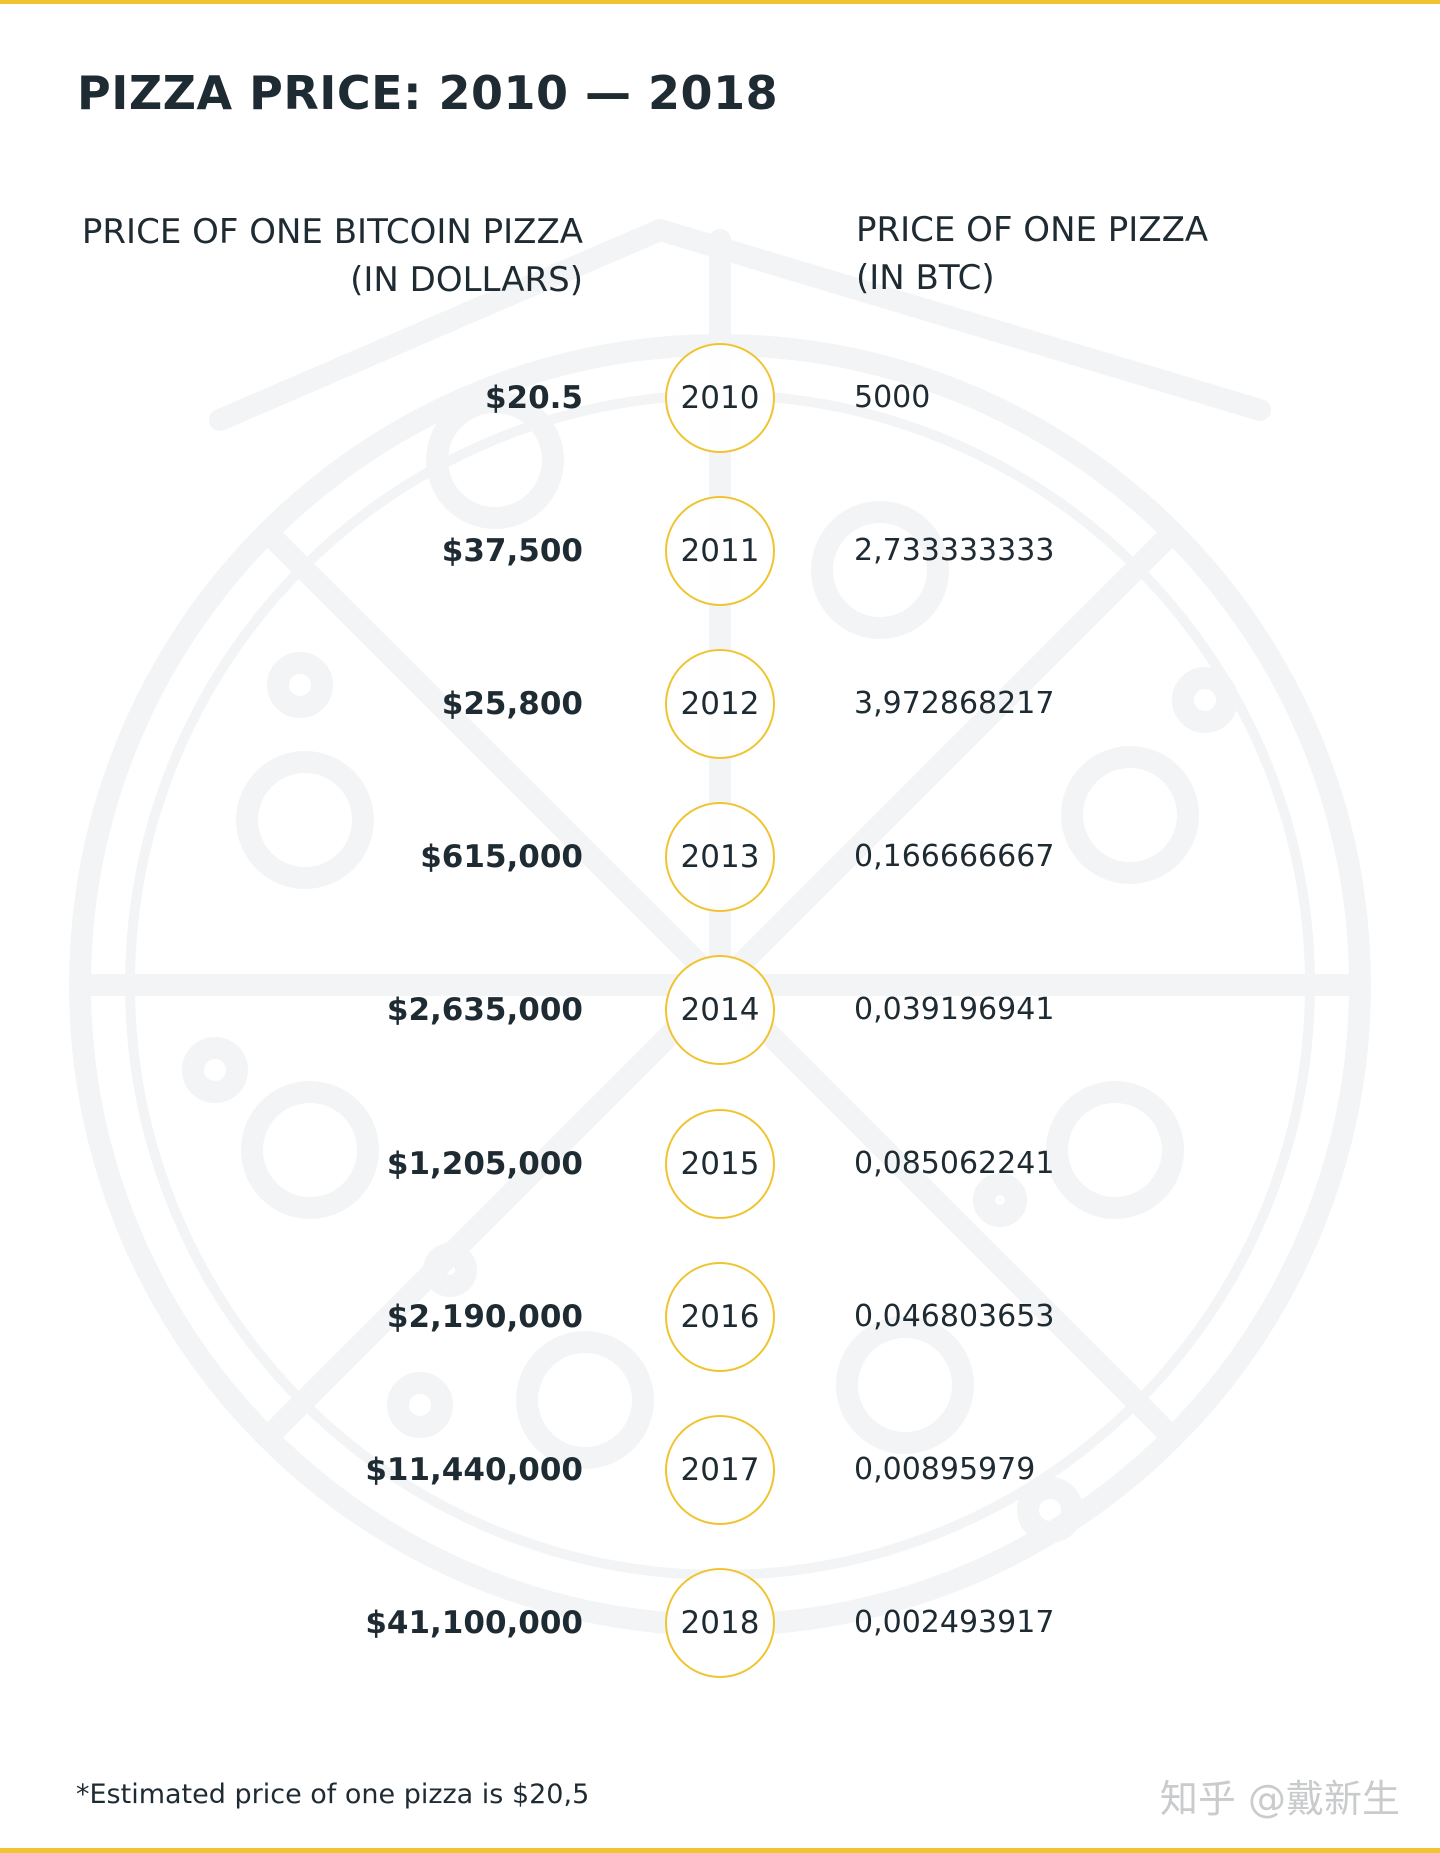 The image size is (1440, 1853). Describe the element at coordinates (954, 551) in the screenshot. I see `btc-price-label: 2,733333333` at that location.